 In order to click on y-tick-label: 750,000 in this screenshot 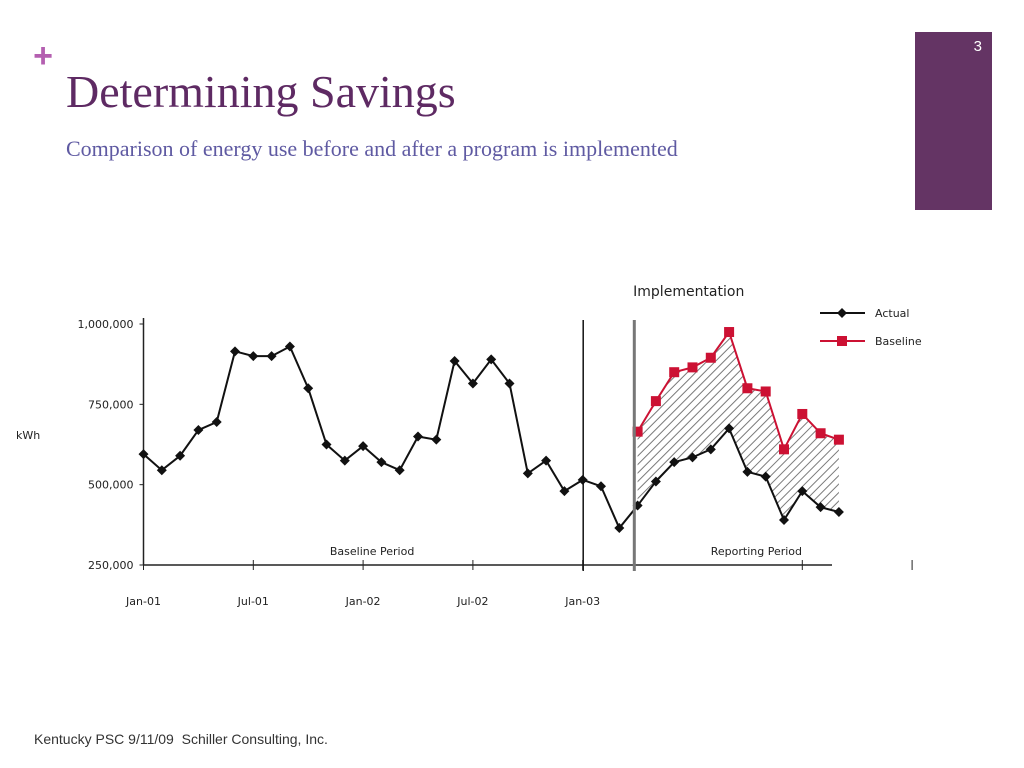, I will do `click(111, 404)`.